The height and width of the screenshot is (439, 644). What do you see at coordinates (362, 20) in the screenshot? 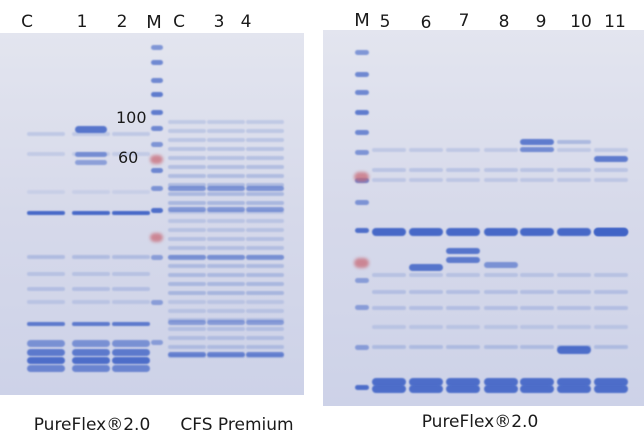
I see `lane-label-marker-right: M` at bounding box center [362, 20].